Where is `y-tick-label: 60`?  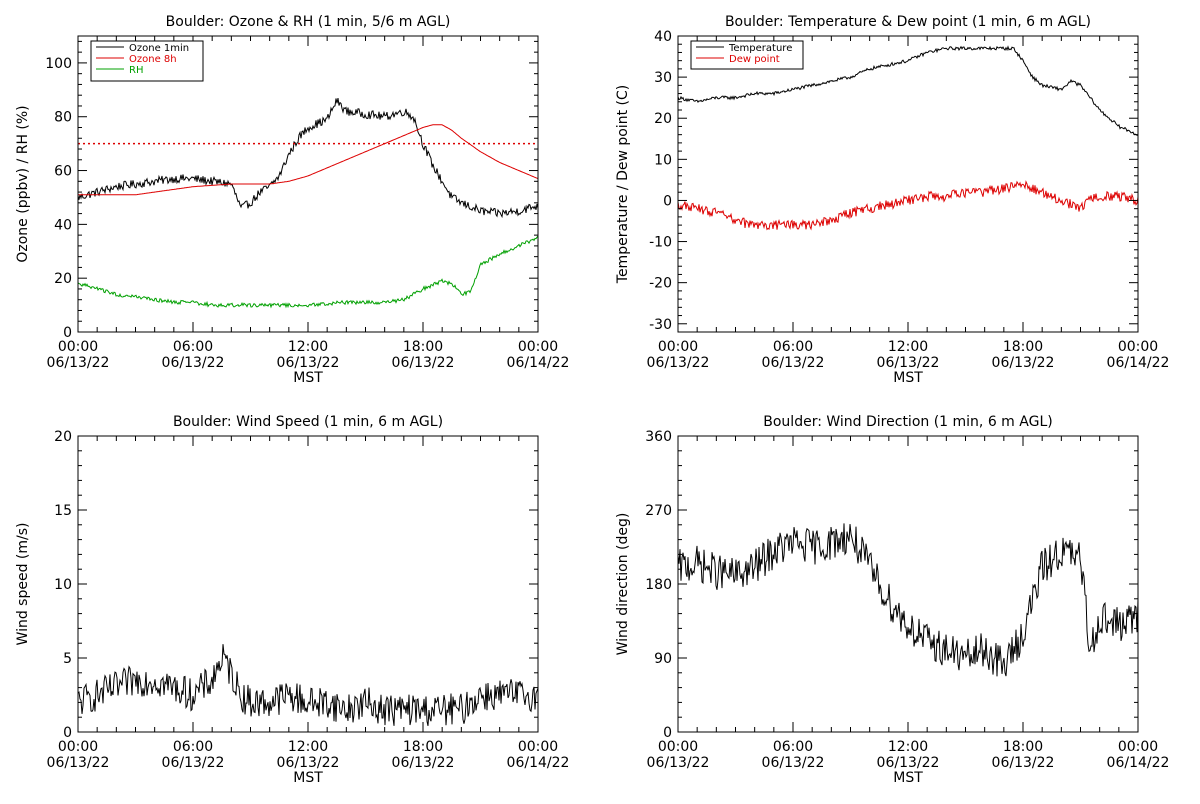 y-tick-label: 60 is located at coordinates (63, 172).